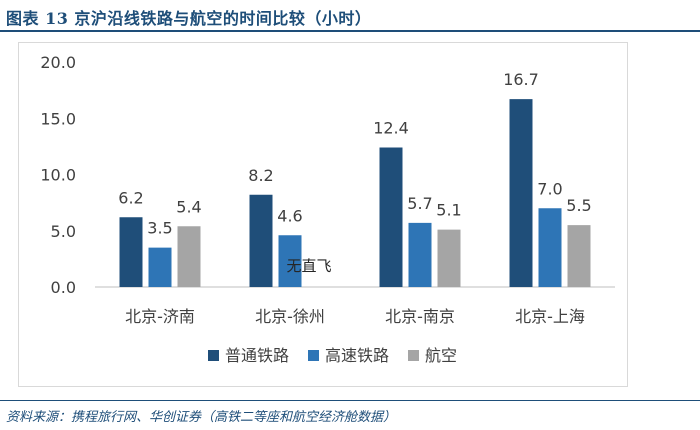 The width and height of the screenshot is (700, 430). What do you see at coordinates (549, 188) in the screenshot?
I see `data-label: 7.0` at bounding box center [549, 188].